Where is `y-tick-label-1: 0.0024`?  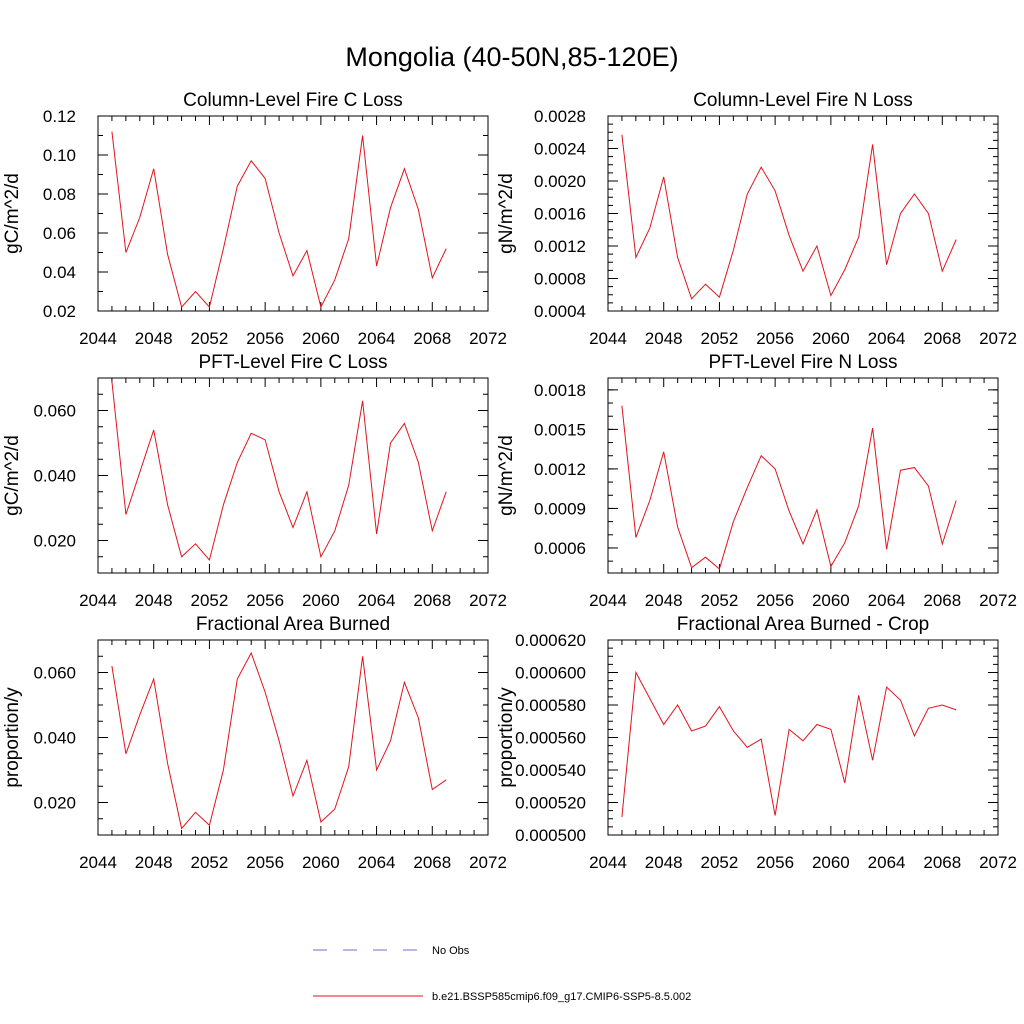
y-tick-label-1: 0.0024 is located at coordinates (560, 149).